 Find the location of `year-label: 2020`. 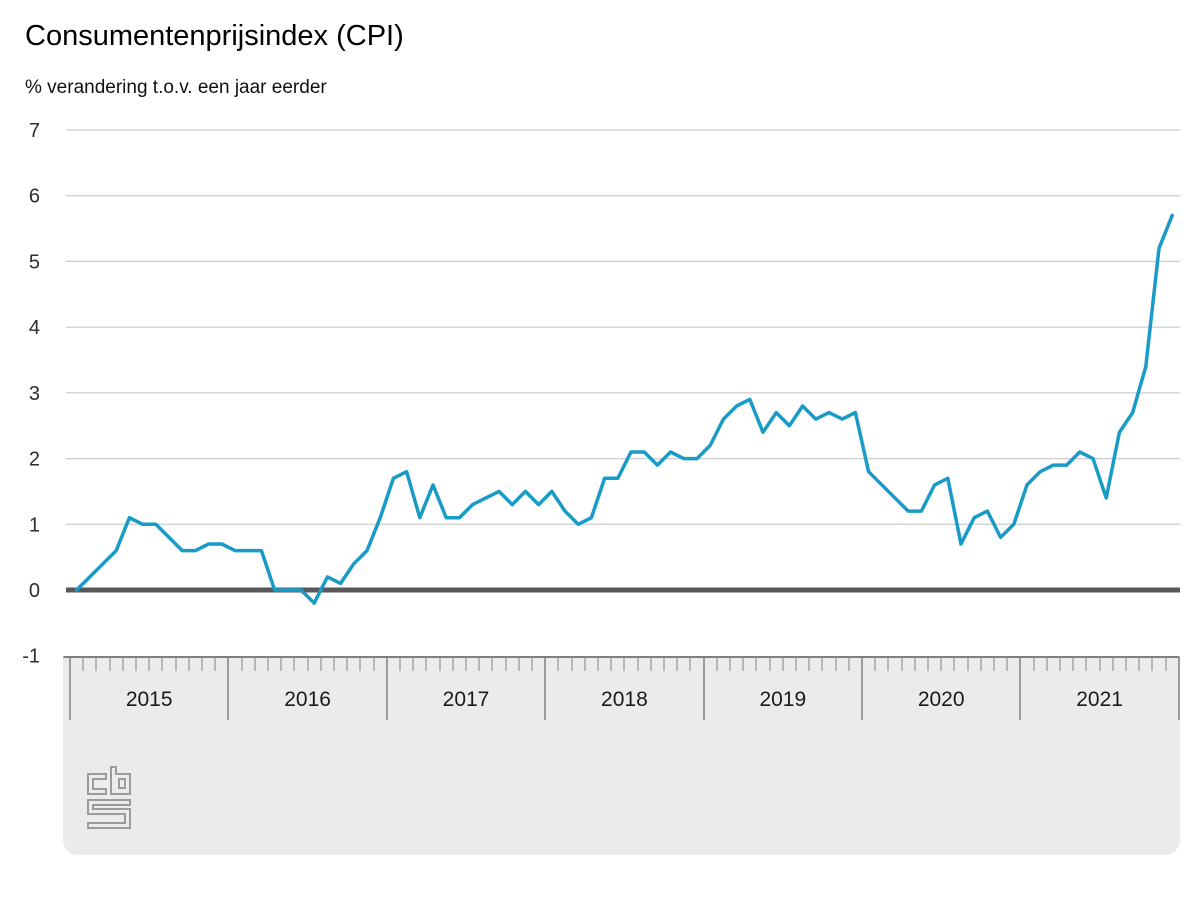

year-label: 2020 is located at coordinates (941, 699).